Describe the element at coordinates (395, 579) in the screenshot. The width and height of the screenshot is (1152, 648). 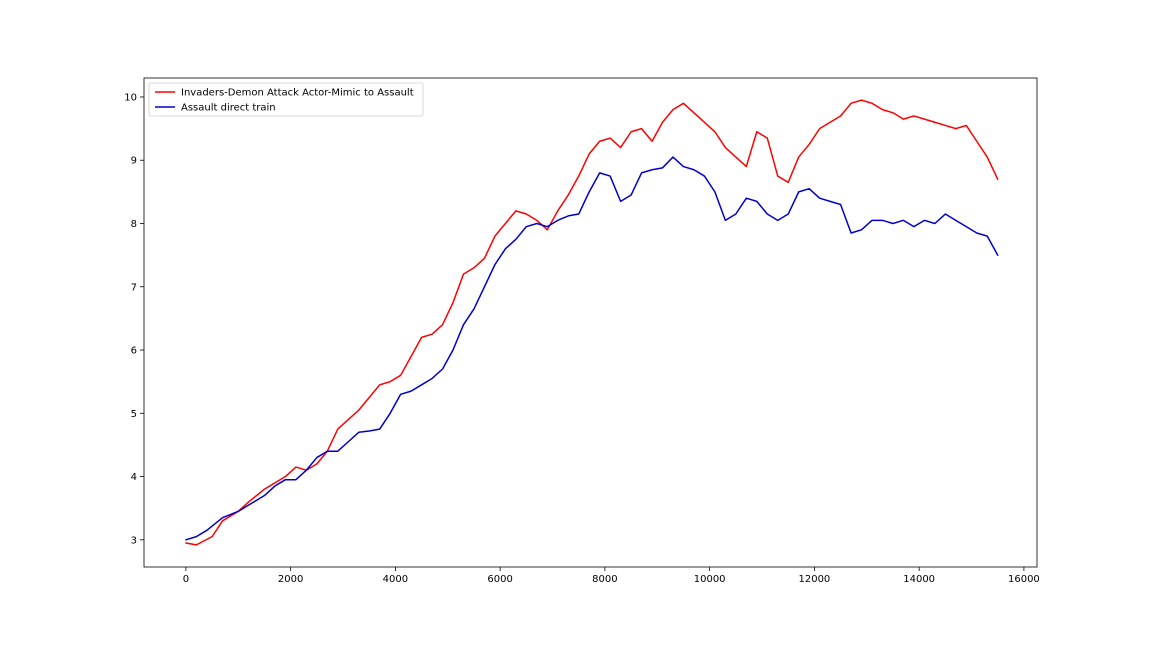
I see `x-tick-label: 4000` at that location.